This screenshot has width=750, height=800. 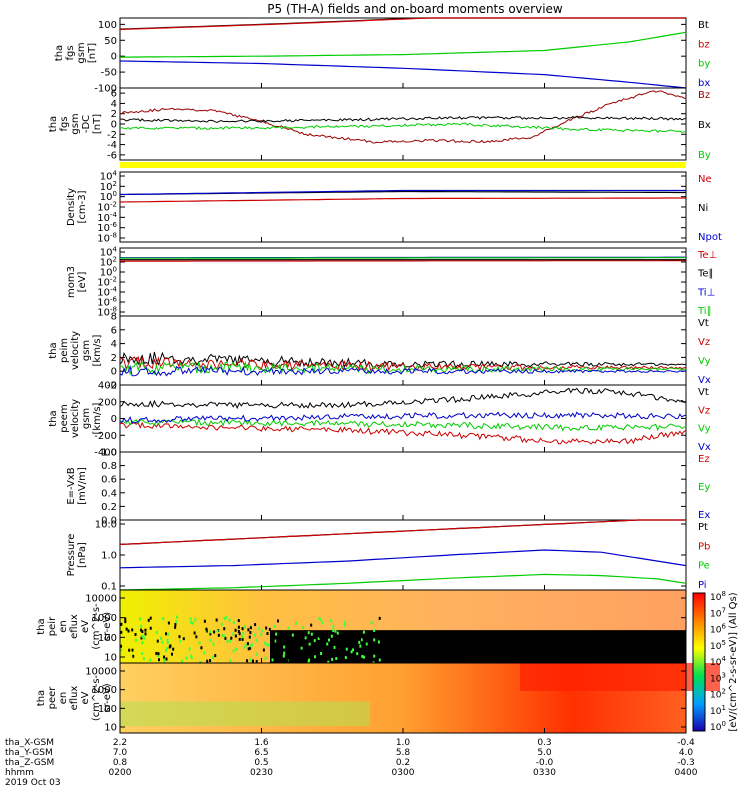 What do you see at coordinates (704, 410) in the screenshot?
I see `legend-vz: Vz` at bounding box center [704, 410].